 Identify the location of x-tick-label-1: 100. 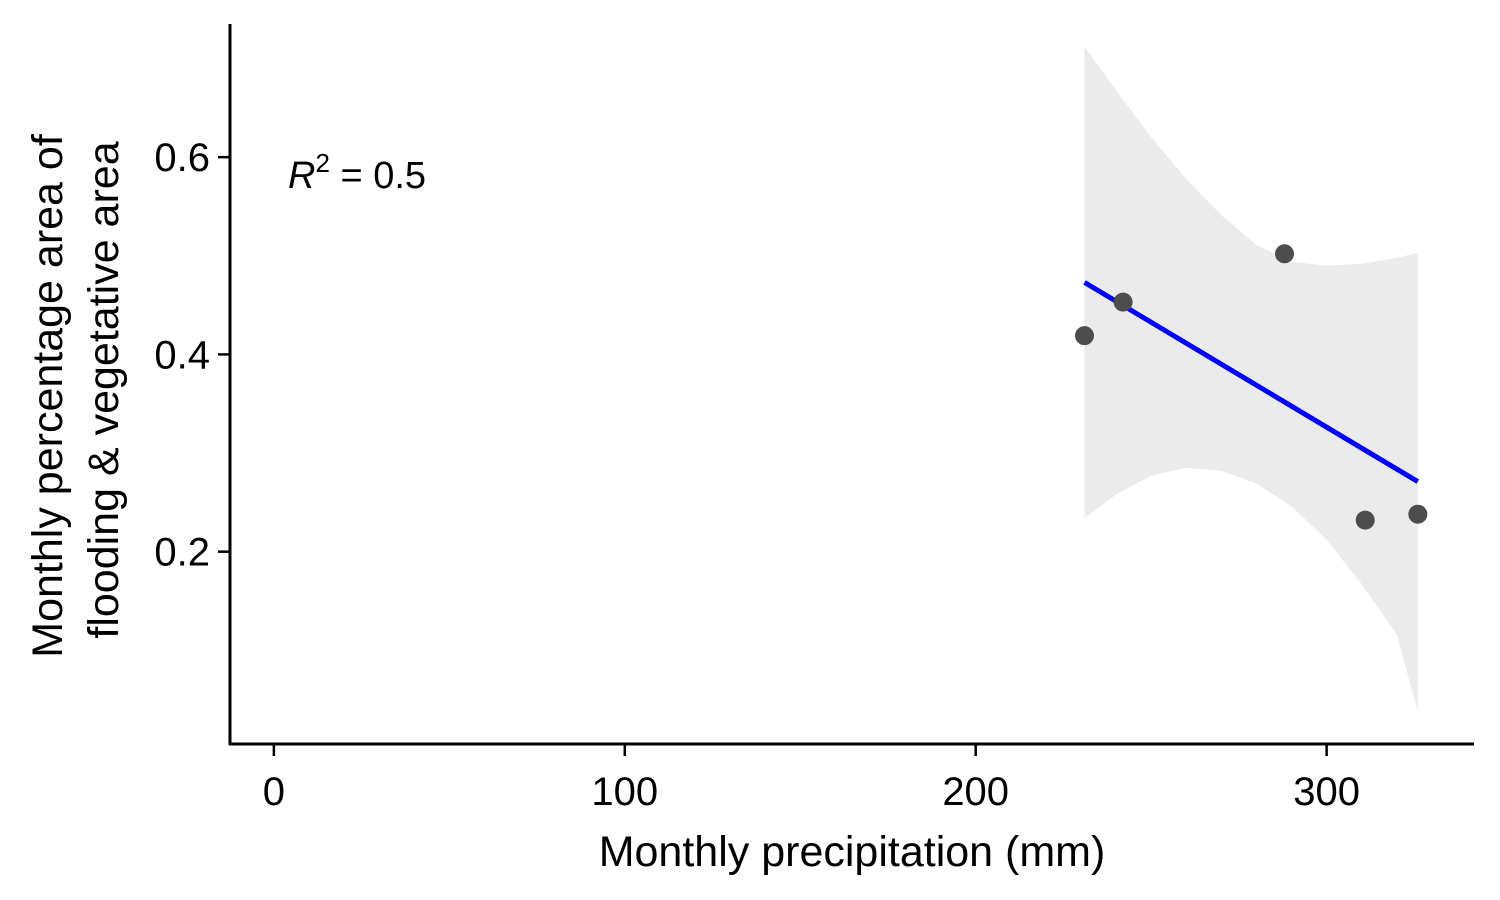
(624, 792).